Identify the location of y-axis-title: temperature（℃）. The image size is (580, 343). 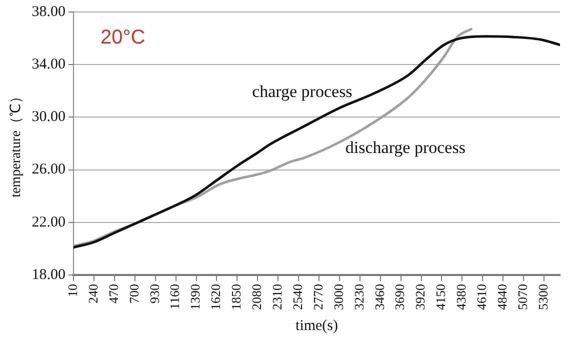
(16, 144).